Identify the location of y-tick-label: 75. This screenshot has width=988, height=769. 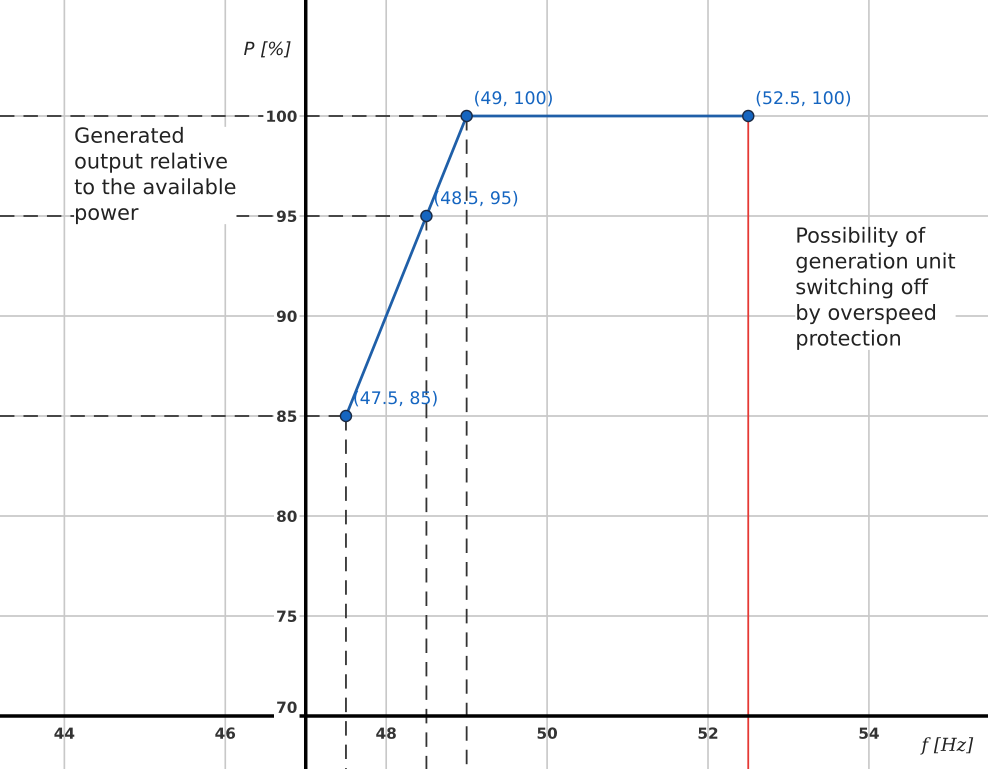
(286, 616).